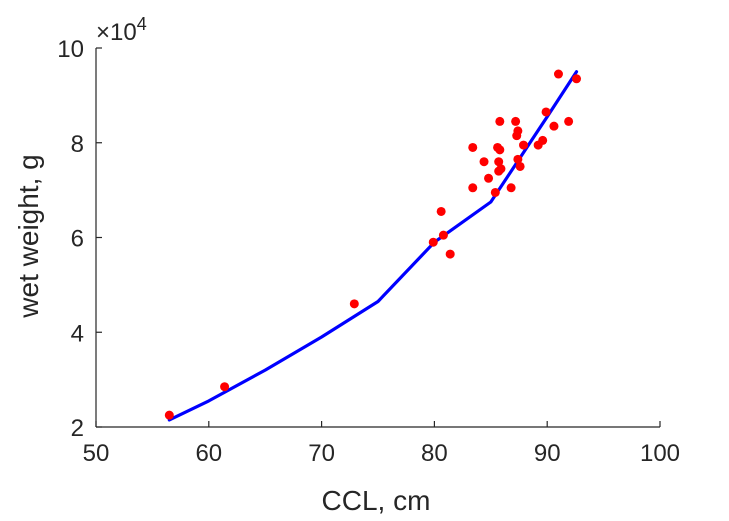 This screenshot has width=729, height=521. I want to click on x-tick-label: 90, so click(547, 453).